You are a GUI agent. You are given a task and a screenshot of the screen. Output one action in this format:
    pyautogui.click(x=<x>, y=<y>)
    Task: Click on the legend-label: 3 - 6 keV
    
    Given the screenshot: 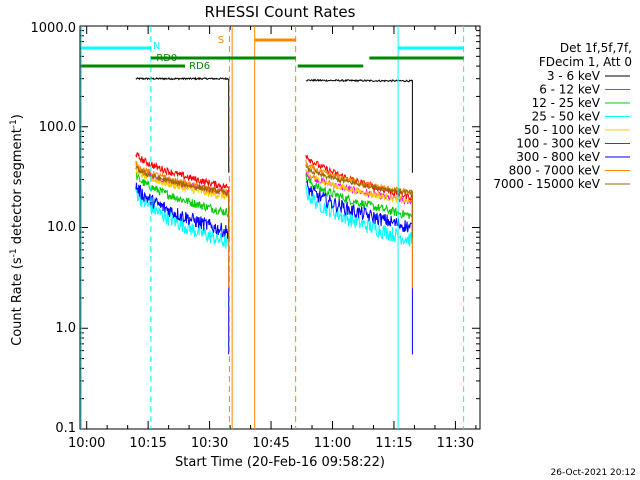 What is the action you would take?
    pyautogui.click(x=574, y=76)
    